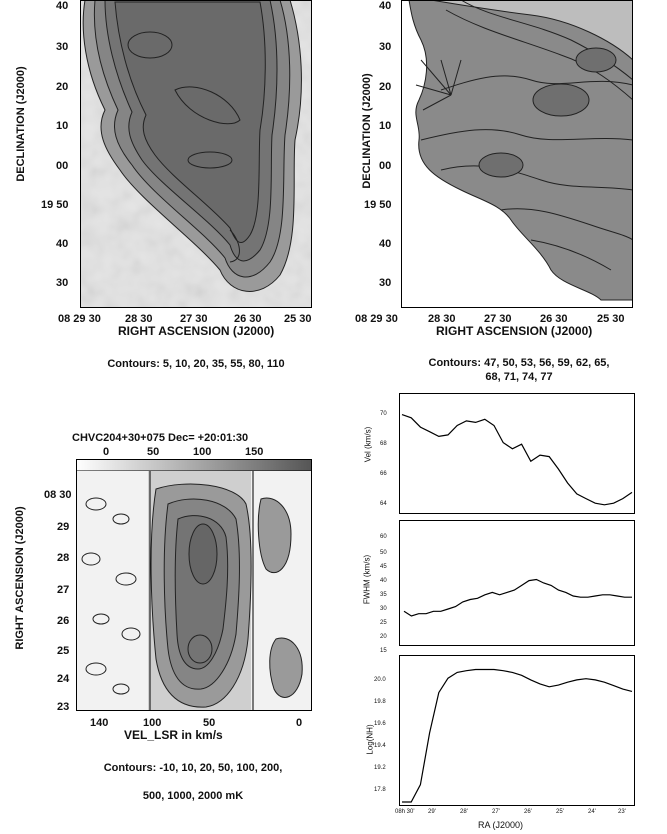 This screenshot has width=667, height=834. What do you see at coordinates (592, 812) in the screenshot?
I see `ra-xtick: 24'` at bounding box center [592, 812].